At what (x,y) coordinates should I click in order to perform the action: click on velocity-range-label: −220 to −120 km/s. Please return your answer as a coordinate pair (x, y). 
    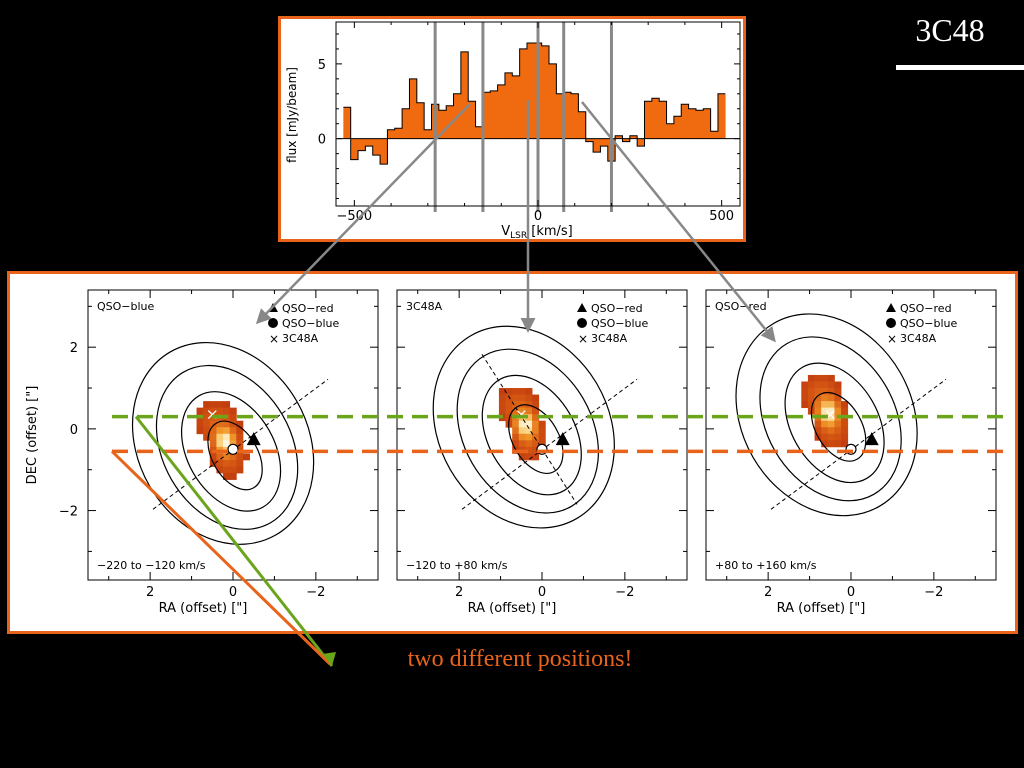
    Looking at the image, I should click on (151, 565).